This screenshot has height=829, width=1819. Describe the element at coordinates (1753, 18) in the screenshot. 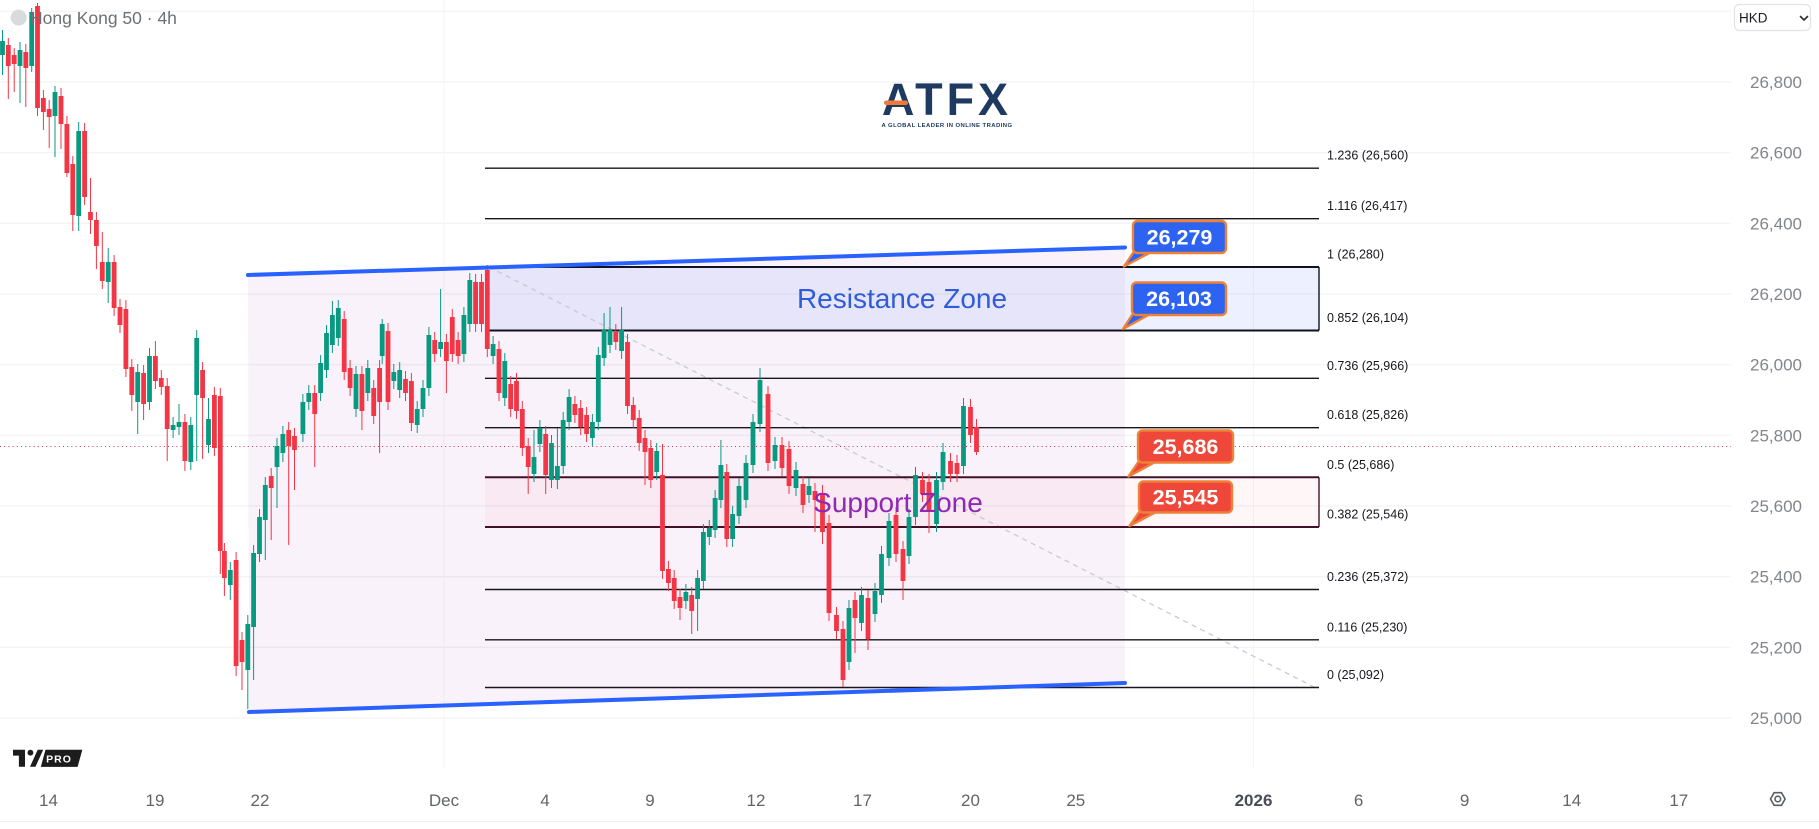

I see `svg-text: HKD` at that location.